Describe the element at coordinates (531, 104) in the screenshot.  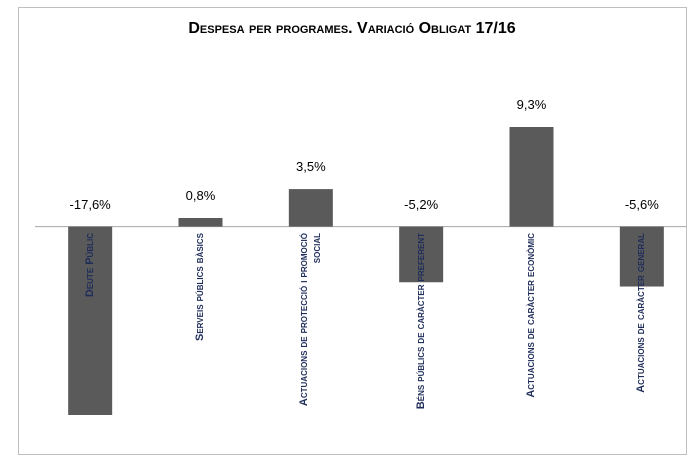
I see `value-label: 9,3%` at that location.